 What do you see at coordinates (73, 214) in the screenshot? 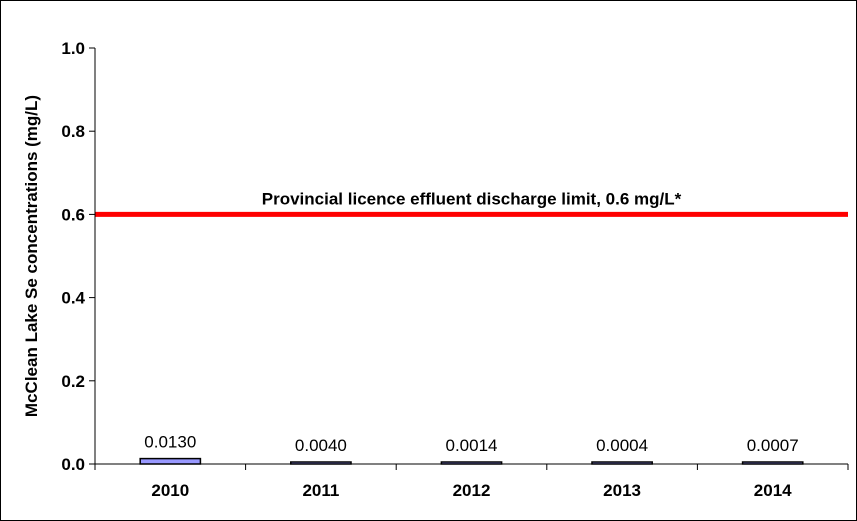
I see `y-tick-label: 0.6` at bounding box center [73, 214].